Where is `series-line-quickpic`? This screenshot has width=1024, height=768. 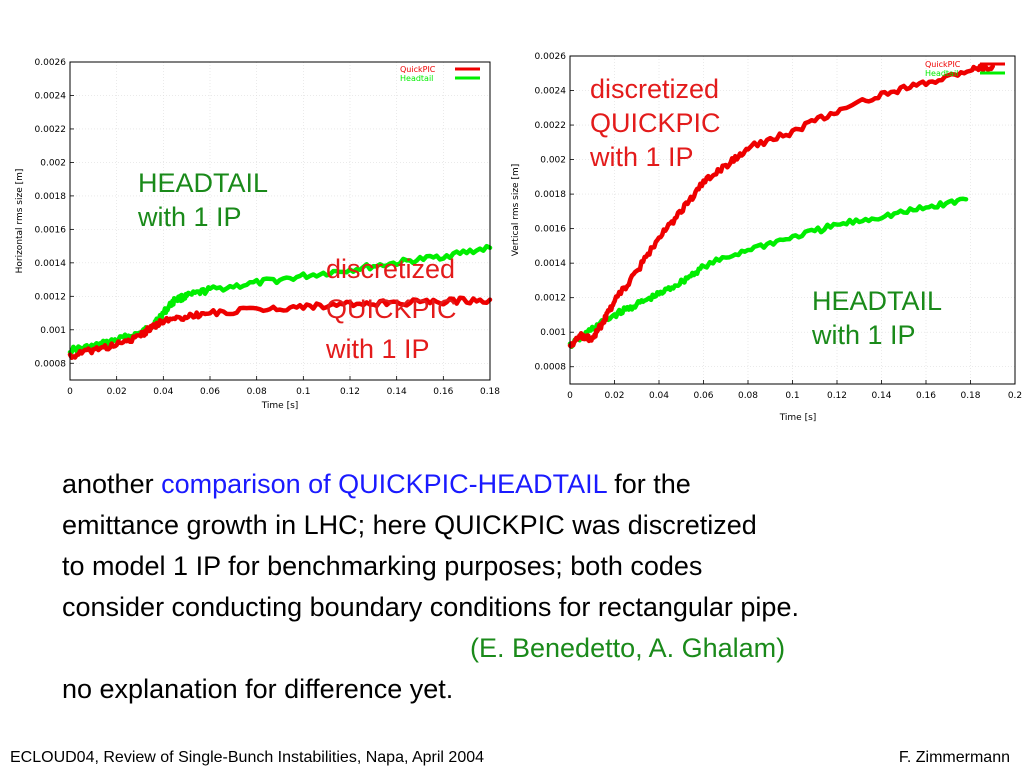 series-line-quickpic is located at coordinates (280, 327).